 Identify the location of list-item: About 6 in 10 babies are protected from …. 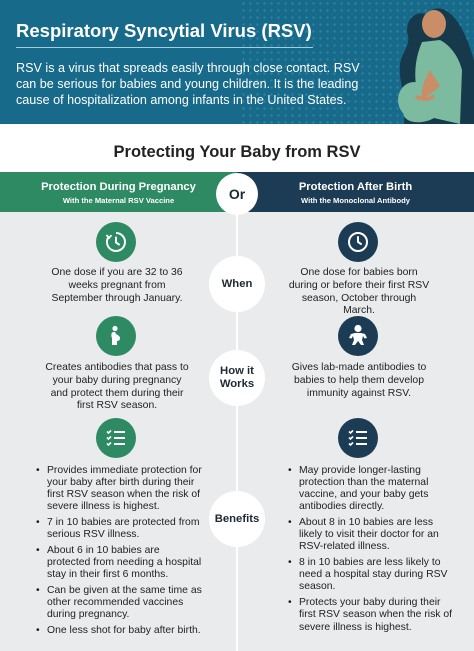
(120, 563).